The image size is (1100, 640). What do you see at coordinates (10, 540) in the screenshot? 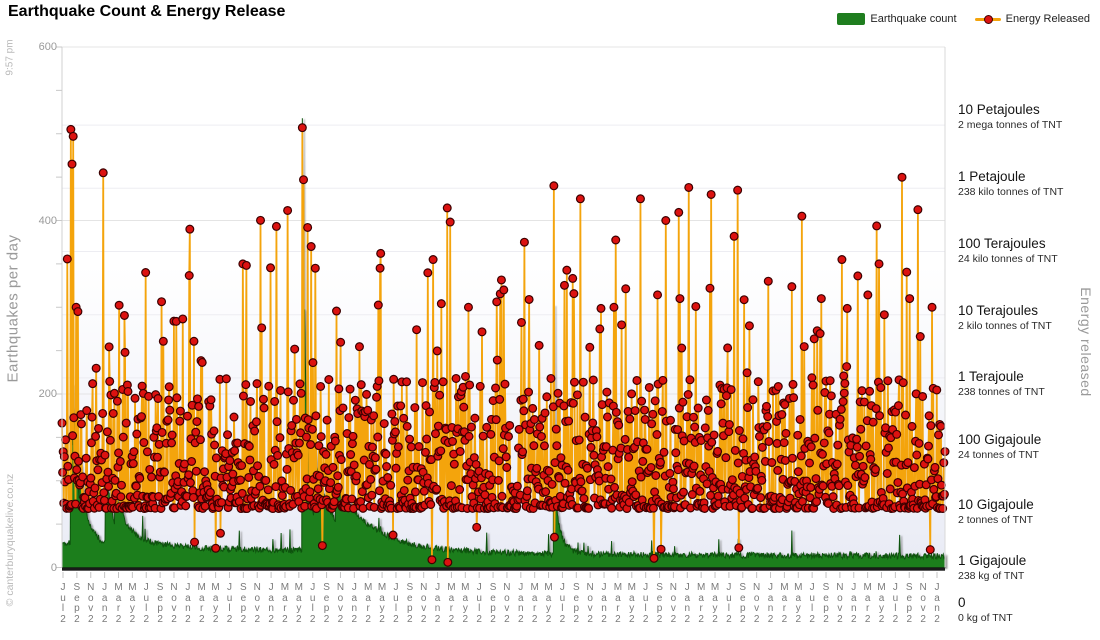
I see `site-watermark: © canterburyquakelive.co.nz` at bounding box center [10, 540].